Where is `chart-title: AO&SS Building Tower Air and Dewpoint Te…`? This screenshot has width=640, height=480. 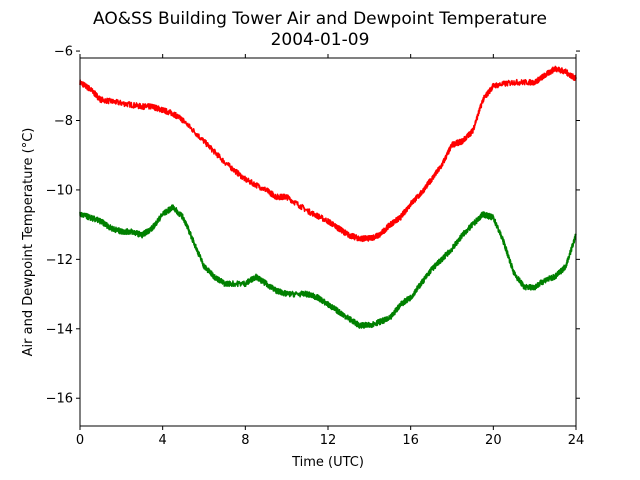
chart-title: AO&SS Building Tower Air and Dewpoint Te… is located at coordinates (320, 19).